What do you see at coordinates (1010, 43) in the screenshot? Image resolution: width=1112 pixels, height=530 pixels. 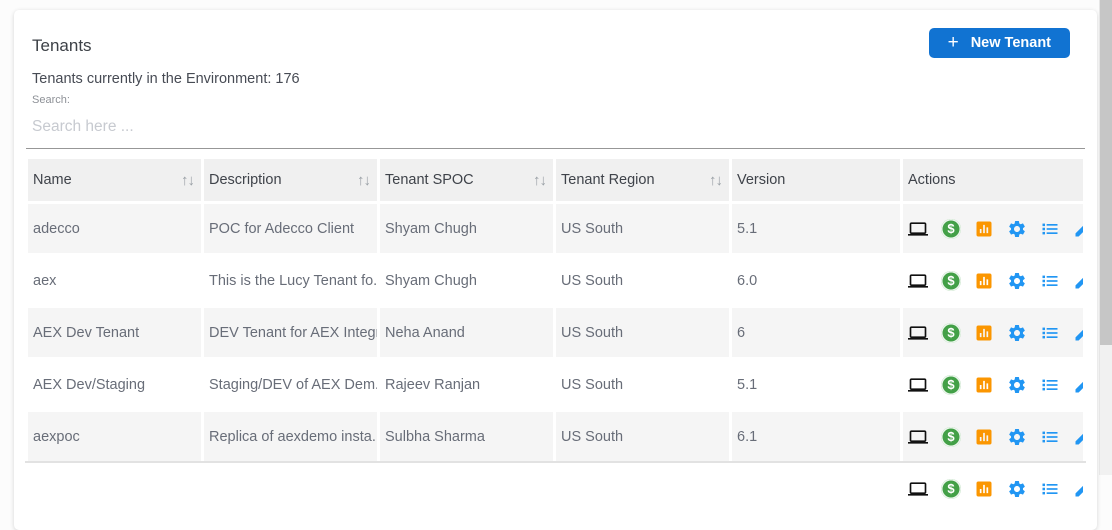 I see `new-tenant-button-label: New Tenant` at bounding box center [1010, 43].